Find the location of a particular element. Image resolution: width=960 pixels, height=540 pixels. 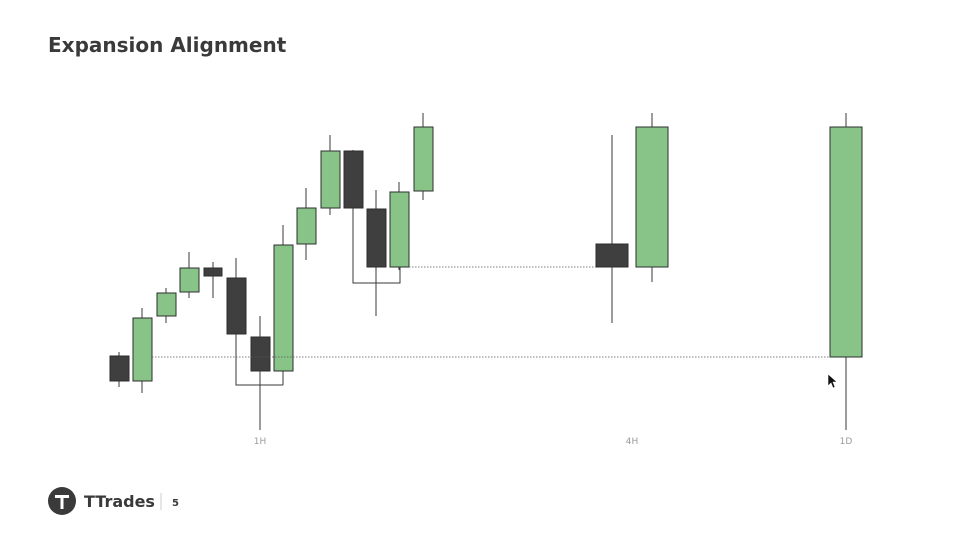

timeframe-label: 4H is located at coordinates (632, 442).